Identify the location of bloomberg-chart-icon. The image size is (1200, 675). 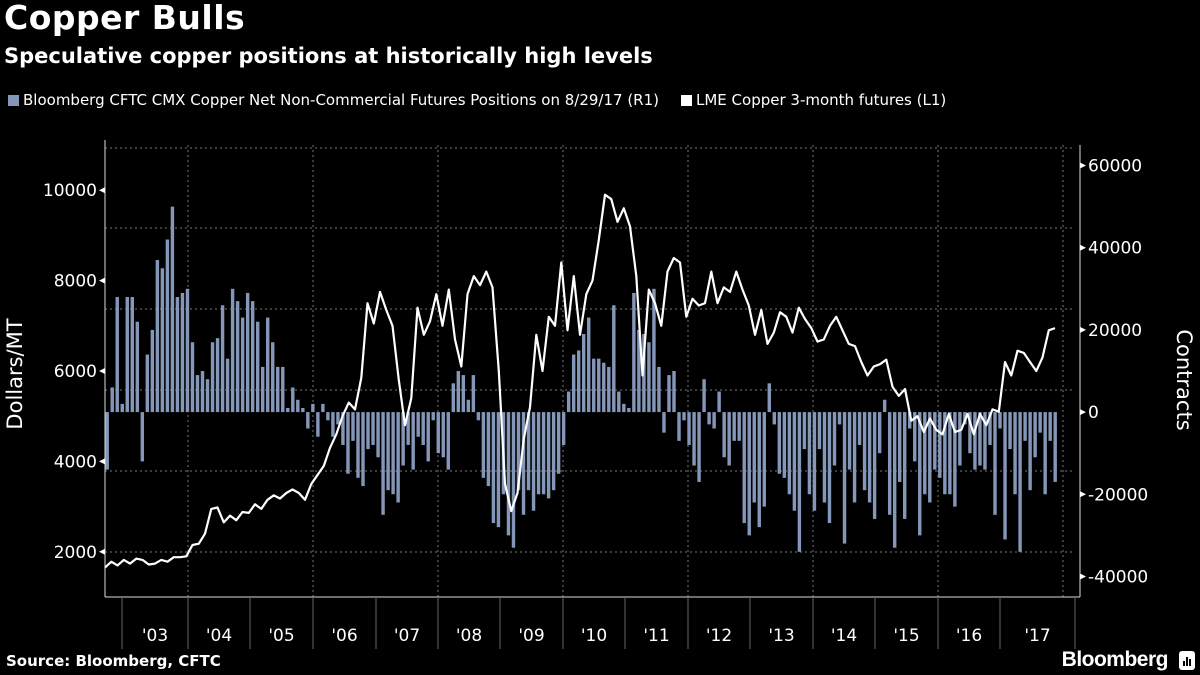
(1187, 660).